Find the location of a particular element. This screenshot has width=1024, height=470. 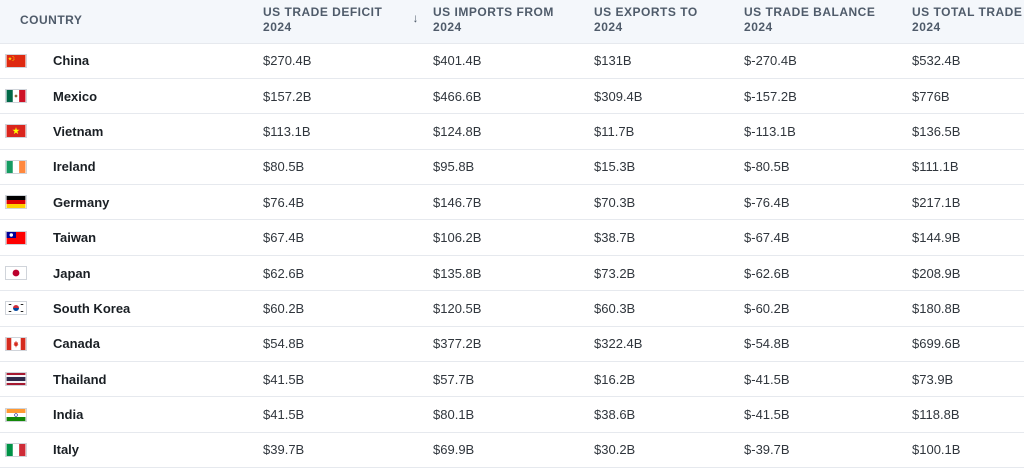

column-header-trade-balance-label: US TRADE BALANCE is located at coordinates (810, 12).